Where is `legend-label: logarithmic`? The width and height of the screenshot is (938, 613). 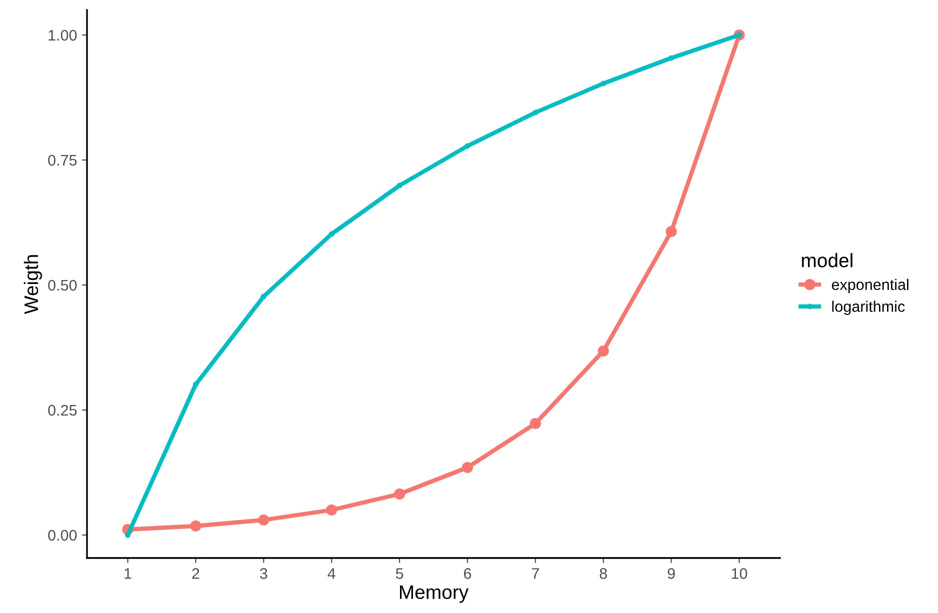
legend-label: logarithmic is located at coordinates (868, 307).